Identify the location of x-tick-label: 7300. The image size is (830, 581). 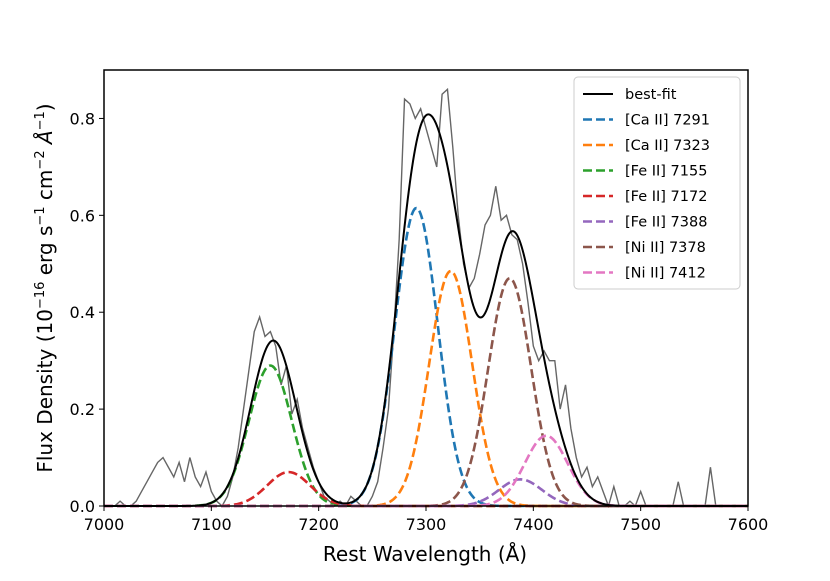
(426, 524).